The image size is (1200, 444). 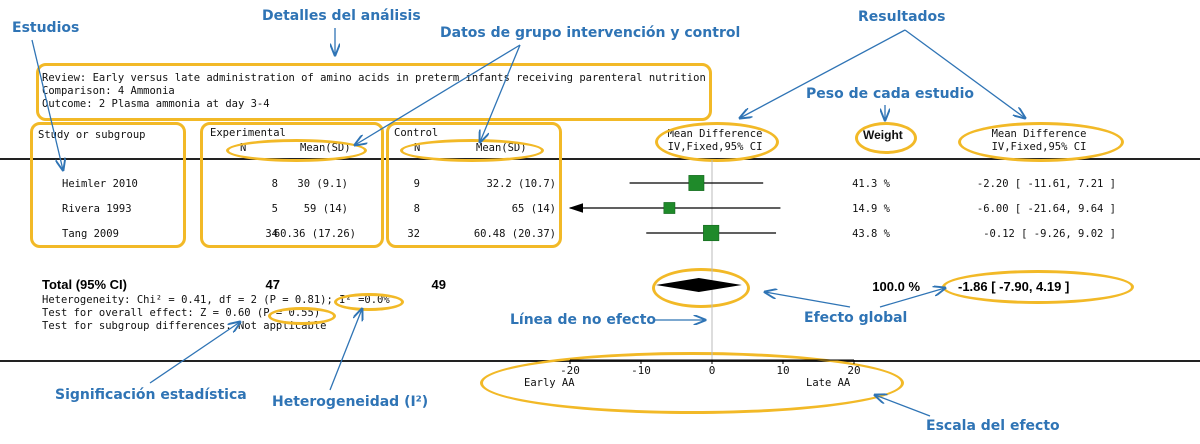 What do you see at coordinates (194, 353) in the screenshot?
I see `arrow-significacion` at bounding box center [194, 353].